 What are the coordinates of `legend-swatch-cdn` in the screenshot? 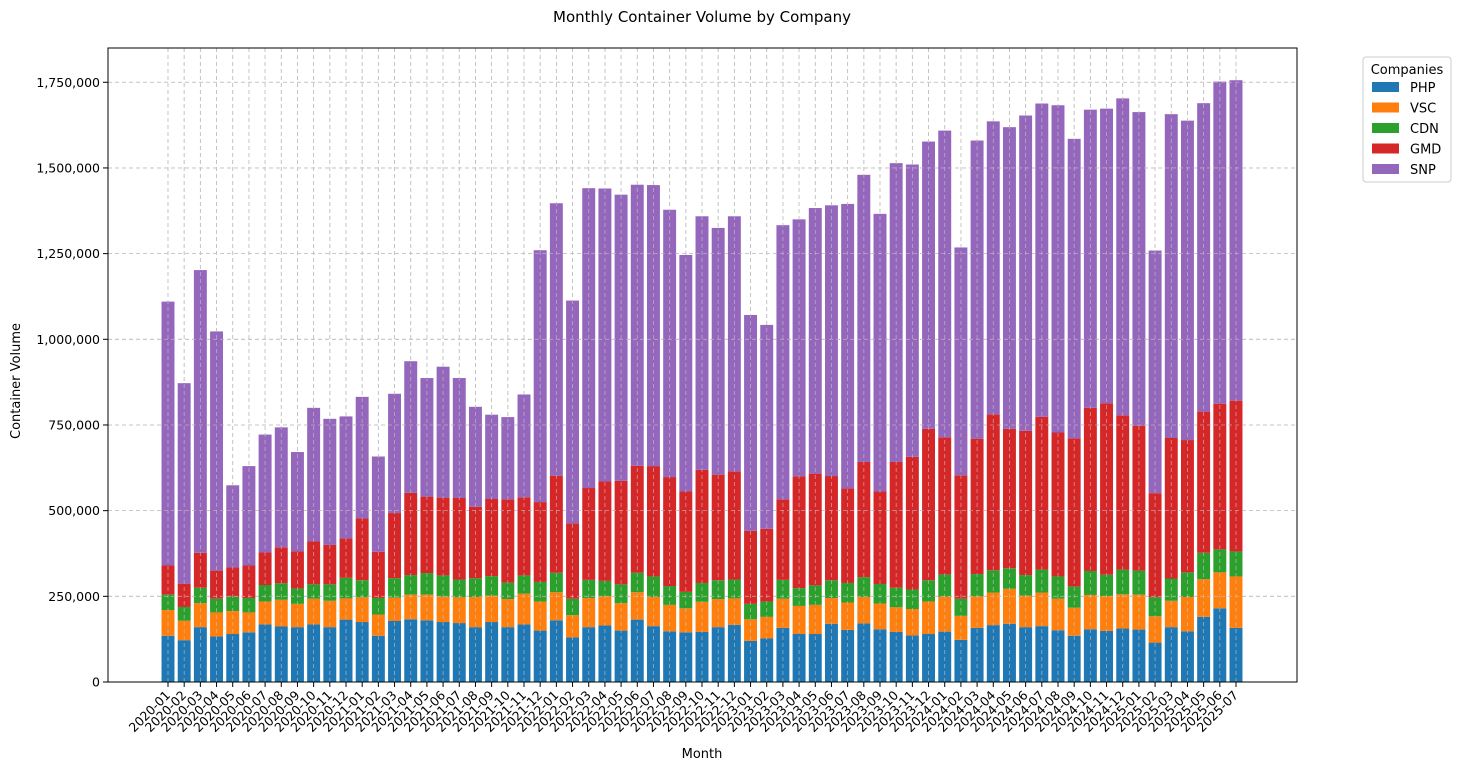 It's located at (1385, 128).